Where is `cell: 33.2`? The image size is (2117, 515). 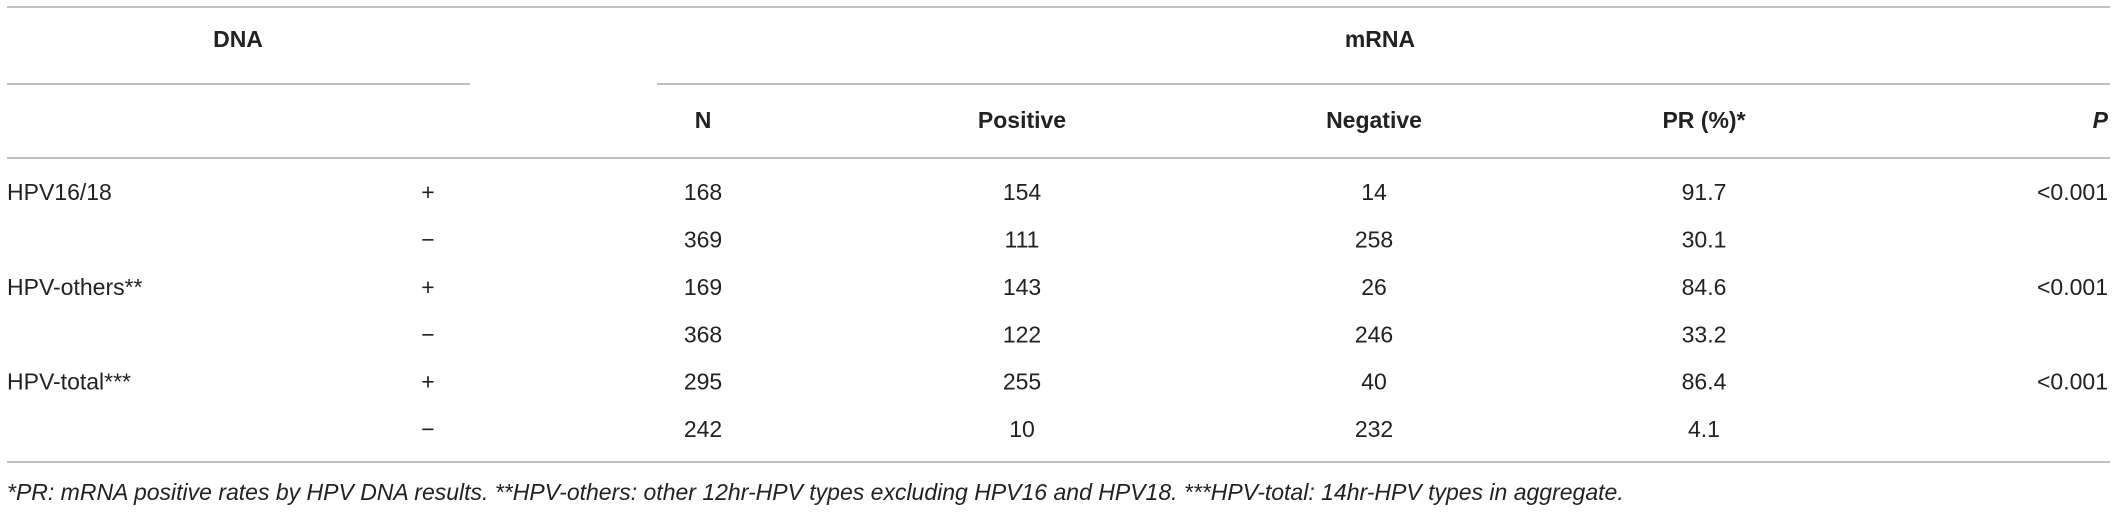 cell: 33.2 is located at coordinates (1704, 334).